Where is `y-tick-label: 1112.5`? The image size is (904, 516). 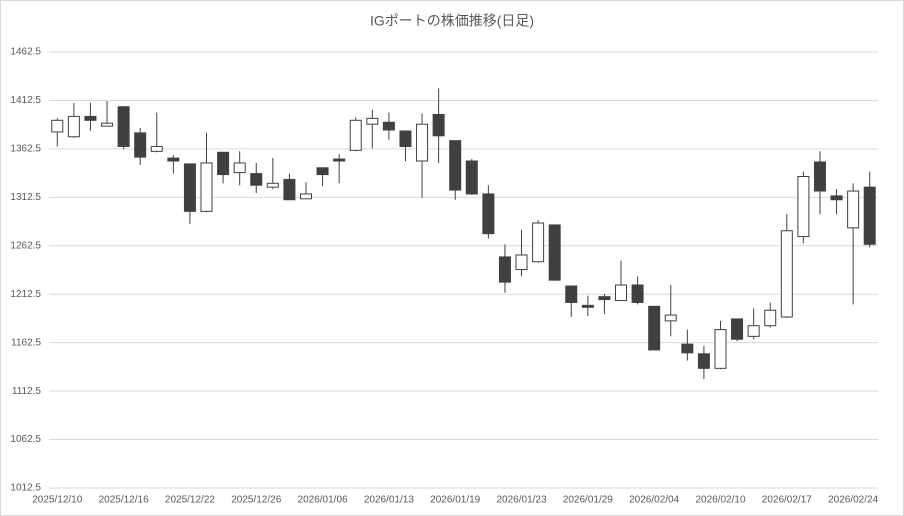
y-tick-label: 1112.5 is located at coordinates (27, 391).